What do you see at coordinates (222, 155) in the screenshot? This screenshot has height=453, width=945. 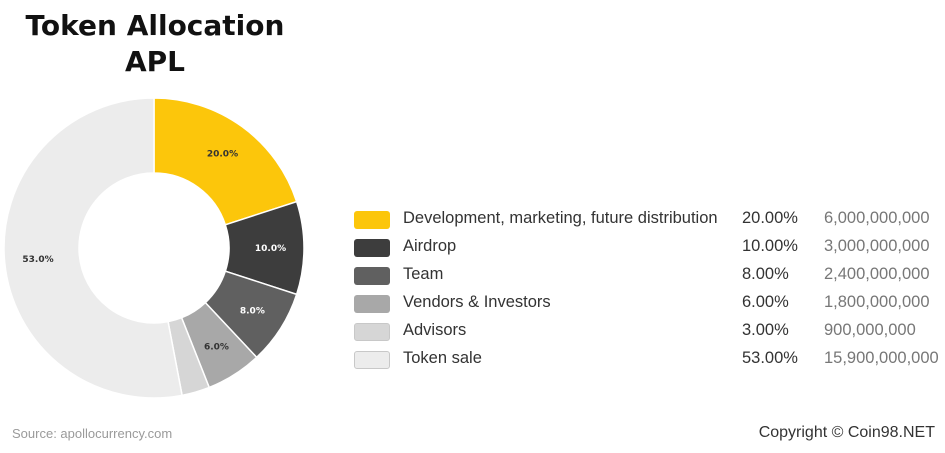 I see `slice-label: 20.0%` at bounding box center [222, 155].